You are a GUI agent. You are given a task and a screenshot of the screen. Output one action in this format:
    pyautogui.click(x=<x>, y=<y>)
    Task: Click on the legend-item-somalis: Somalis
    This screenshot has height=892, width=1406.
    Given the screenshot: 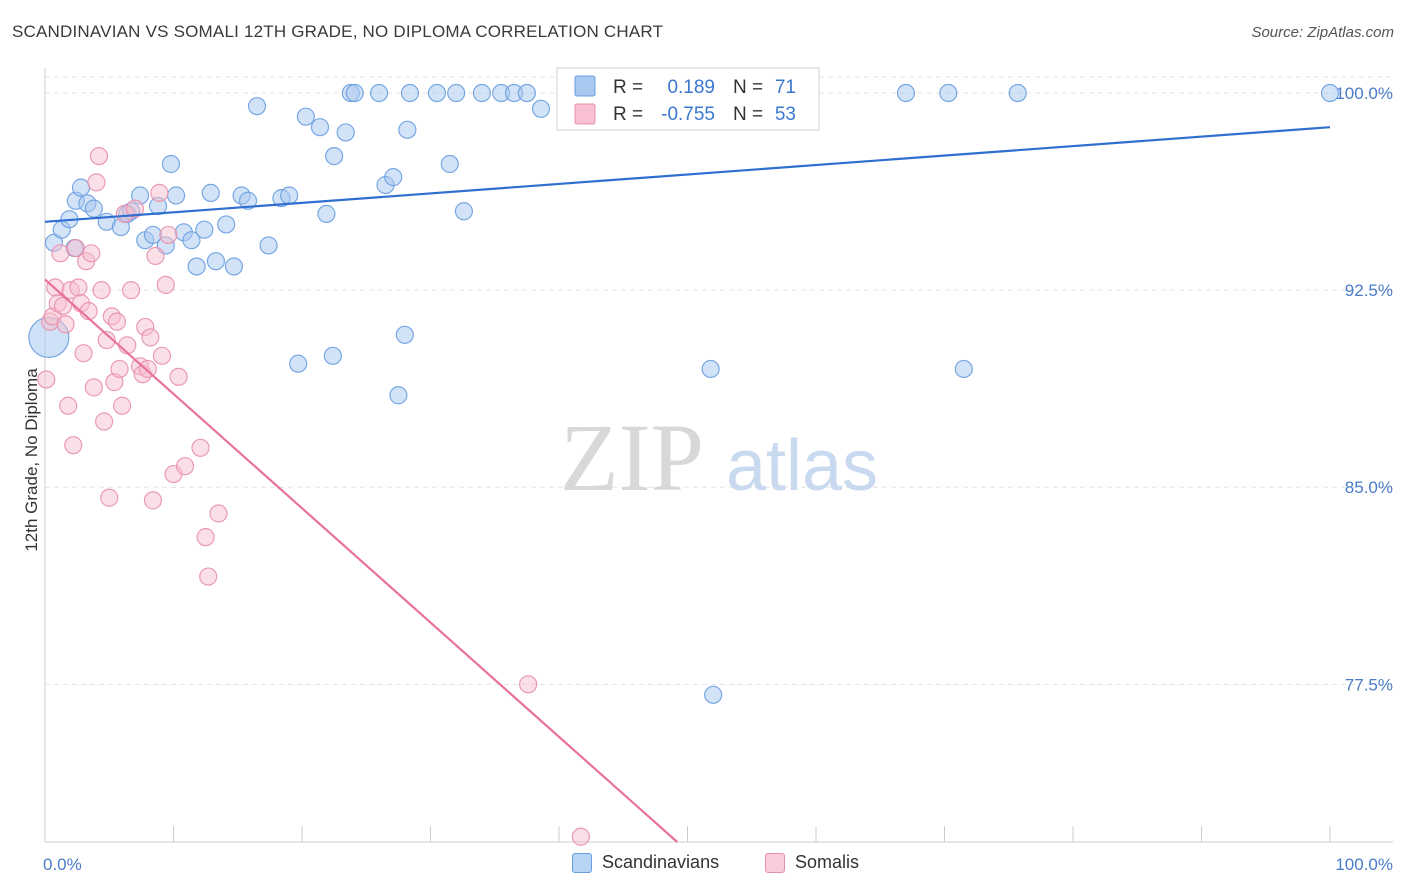 What is the action you would take?
    pyautogui.click(x=812, y=862)
    